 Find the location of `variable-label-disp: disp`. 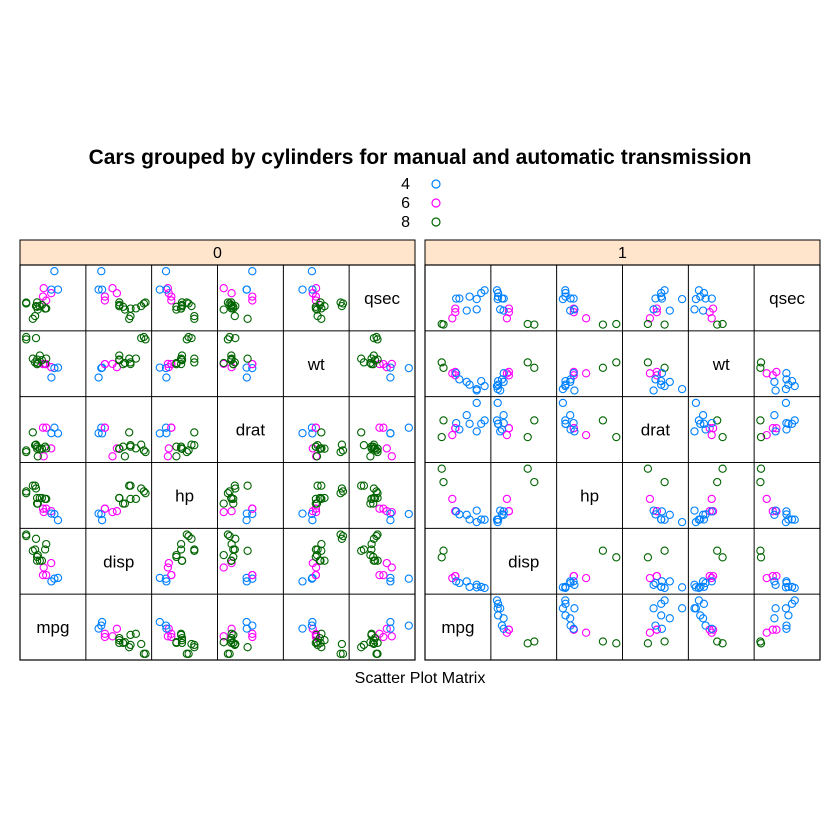

variable-label-disp: disp is located at coordinates (523, 561).